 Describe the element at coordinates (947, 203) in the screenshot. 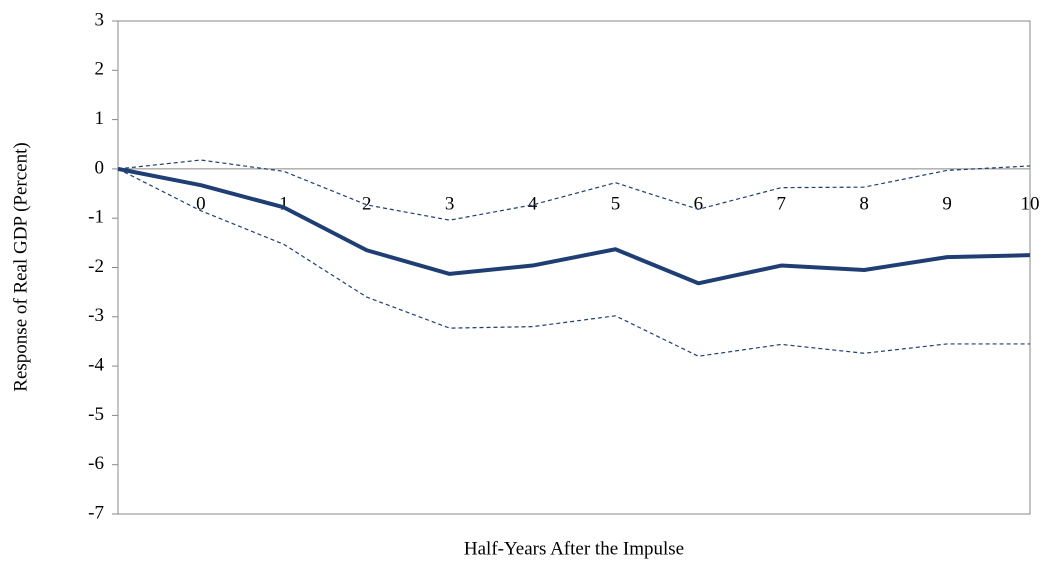

I see `x-tick-label: 9` at that location.